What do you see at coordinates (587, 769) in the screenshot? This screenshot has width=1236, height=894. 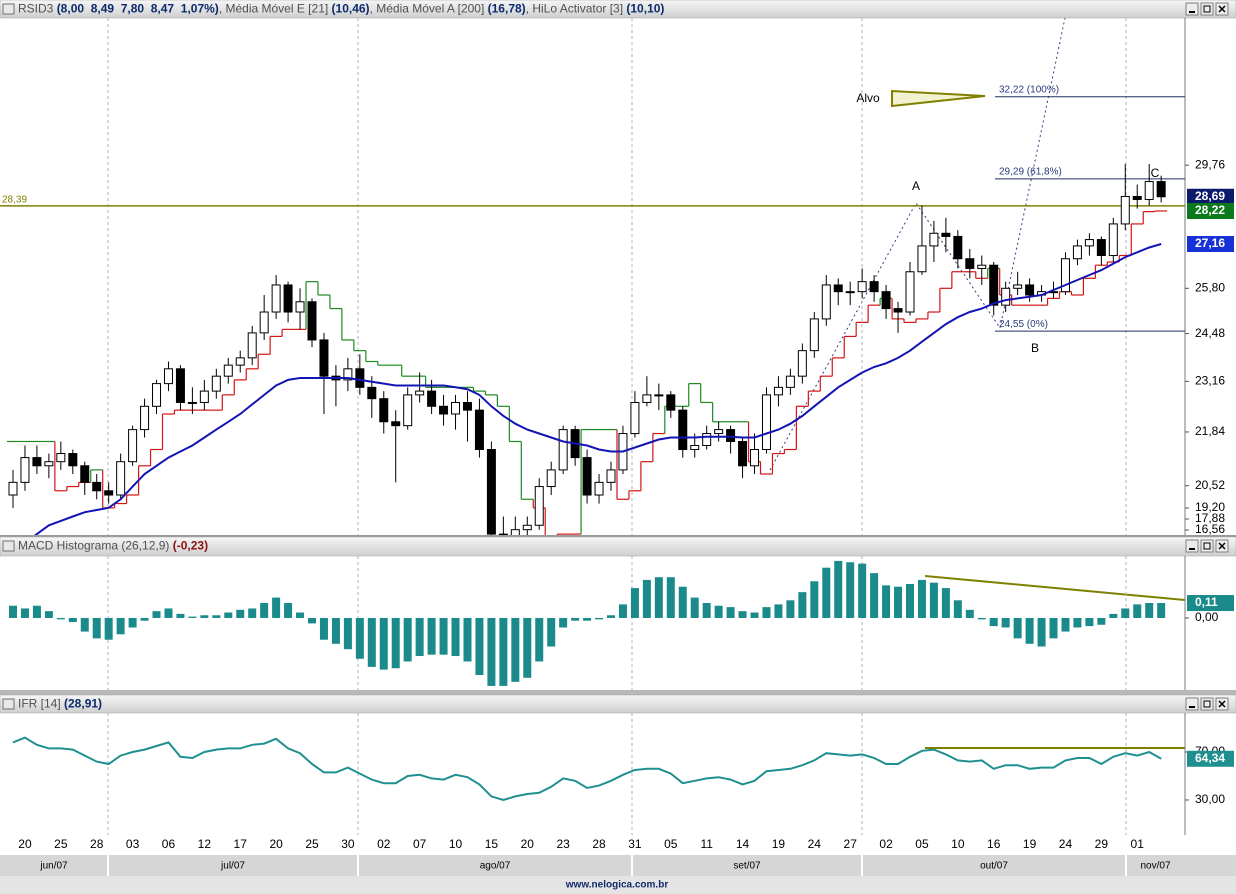 I see `ifr-line` at bounding box center [587, 769].